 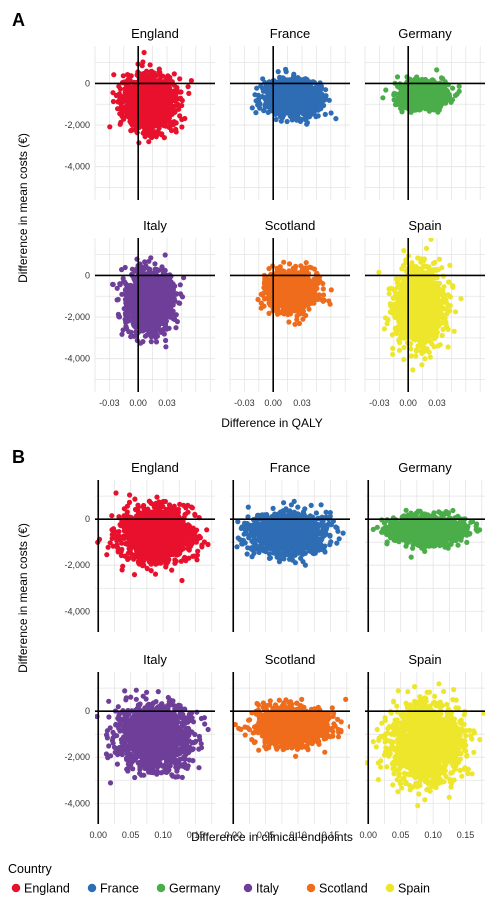 What do you see at coordinates (424, 113) in the screenshot?
I see `facet-a-germany: Germany` at bounding box center [424, 113].